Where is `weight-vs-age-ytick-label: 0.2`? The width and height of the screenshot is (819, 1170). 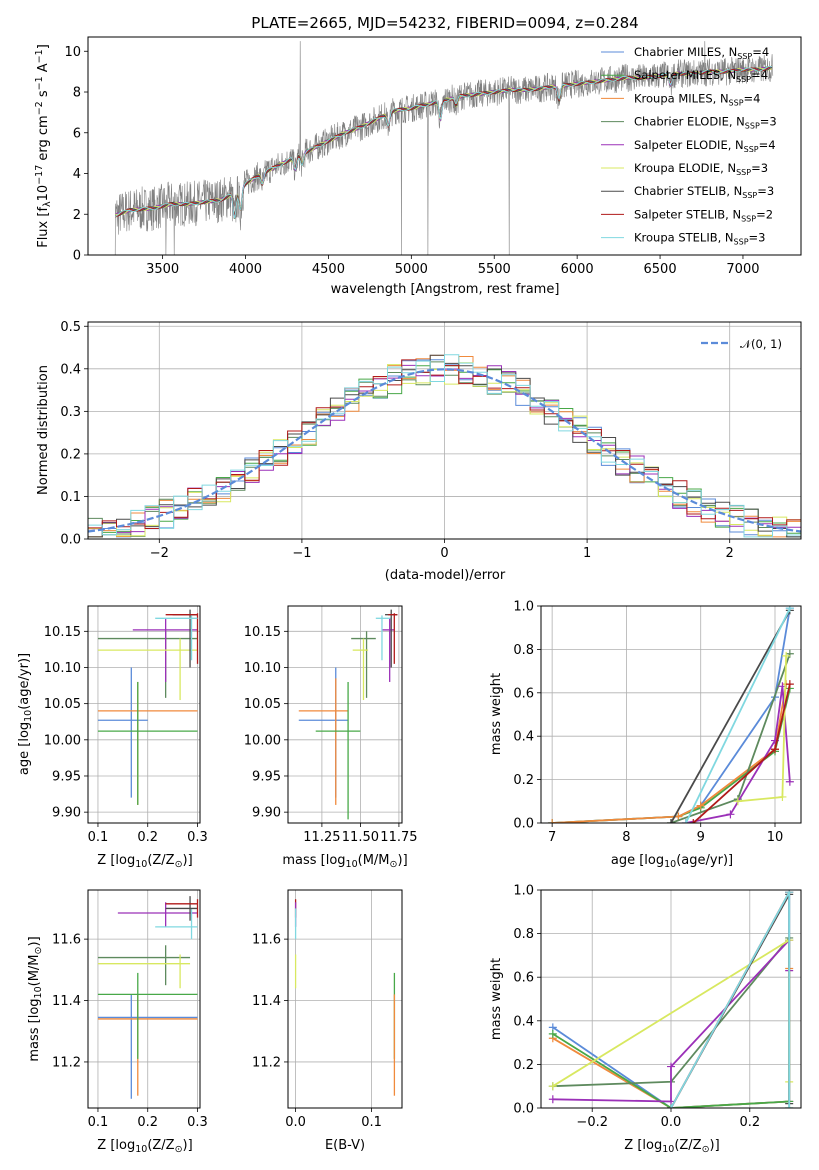 weight-vs-age-ytick-label: 0.2 is located at coordinates (523, 780).